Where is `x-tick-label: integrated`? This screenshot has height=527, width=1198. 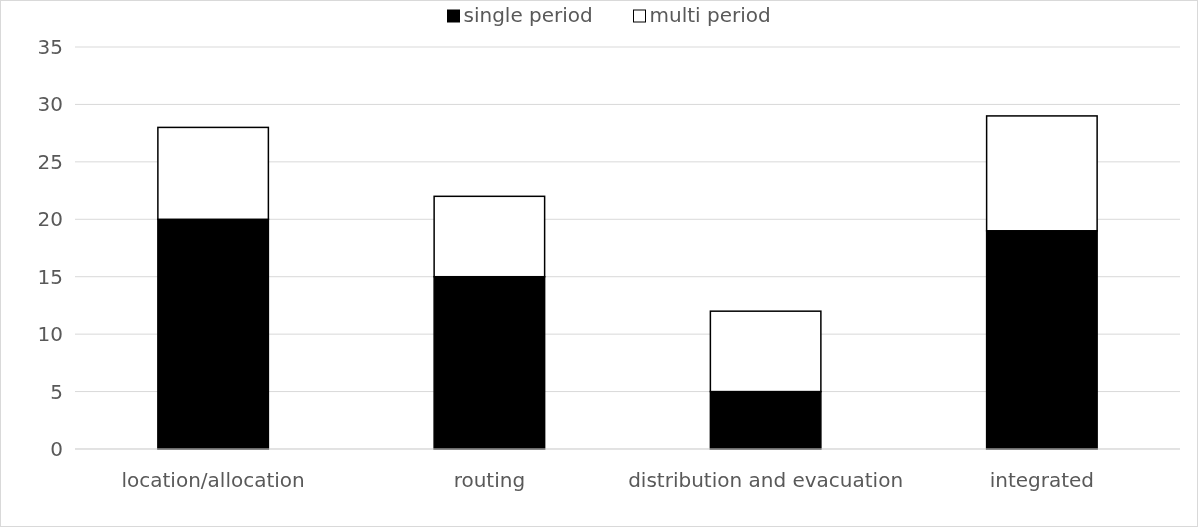
x-tick-label: integrated is located at coordinates (1042, 480).